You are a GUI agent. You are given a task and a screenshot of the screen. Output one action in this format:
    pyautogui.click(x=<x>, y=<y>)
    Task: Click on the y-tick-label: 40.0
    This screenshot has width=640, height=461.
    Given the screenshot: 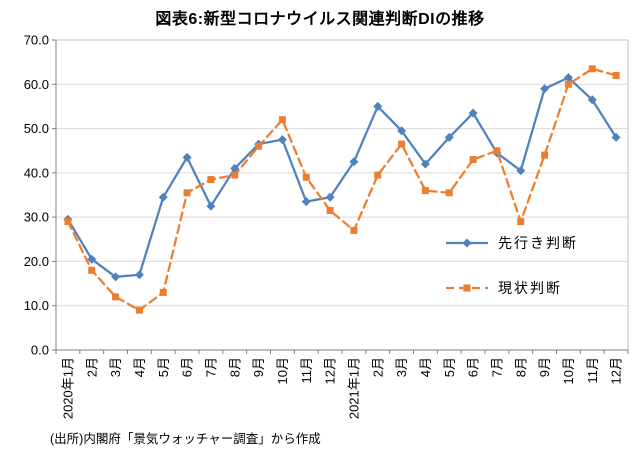 What is the action you would take?
    pyautogui.click(x=36, y=172)
    